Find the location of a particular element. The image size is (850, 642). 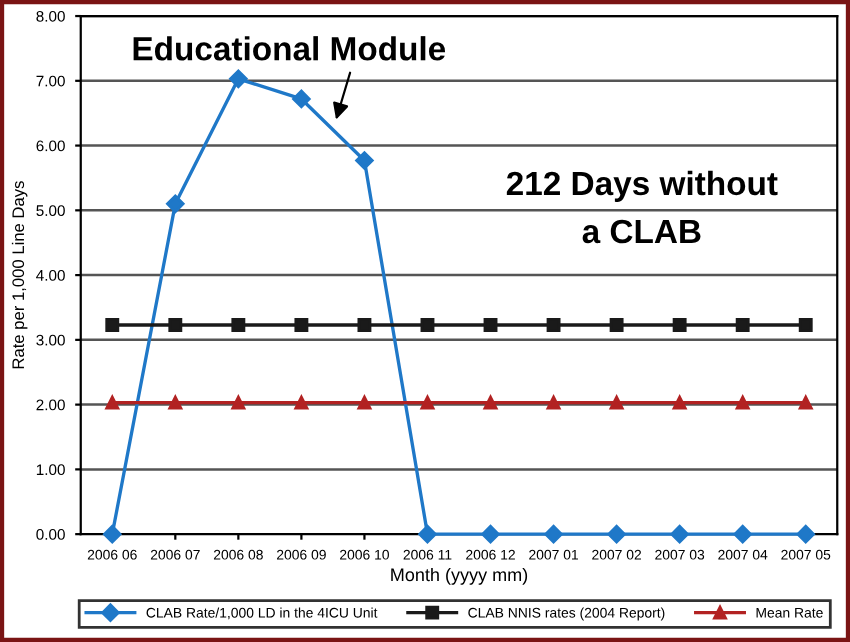

annotation: 212 Days without a CLAB is located at coordinates (642, 207).